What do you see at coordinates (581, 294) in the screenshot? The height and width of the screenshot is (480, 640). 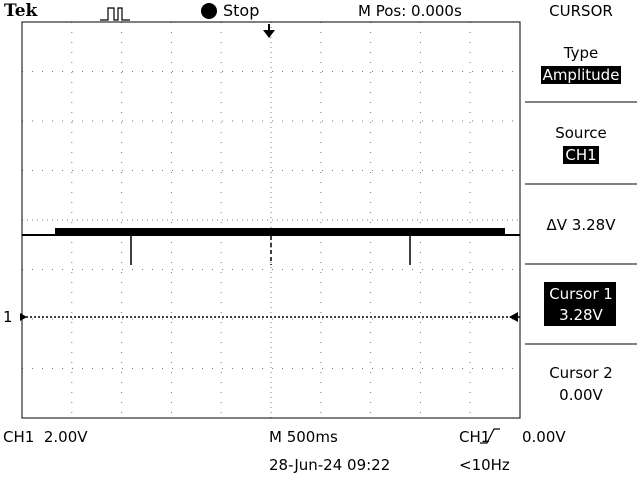 I see `menu-label: Cursor 1` at bounding box center [581, 294].